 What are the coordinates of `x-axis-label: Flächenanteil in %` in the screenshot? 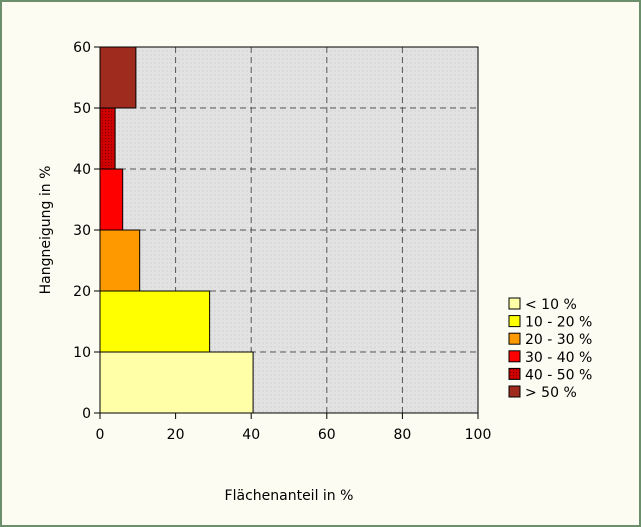 It's located at (289, 496).